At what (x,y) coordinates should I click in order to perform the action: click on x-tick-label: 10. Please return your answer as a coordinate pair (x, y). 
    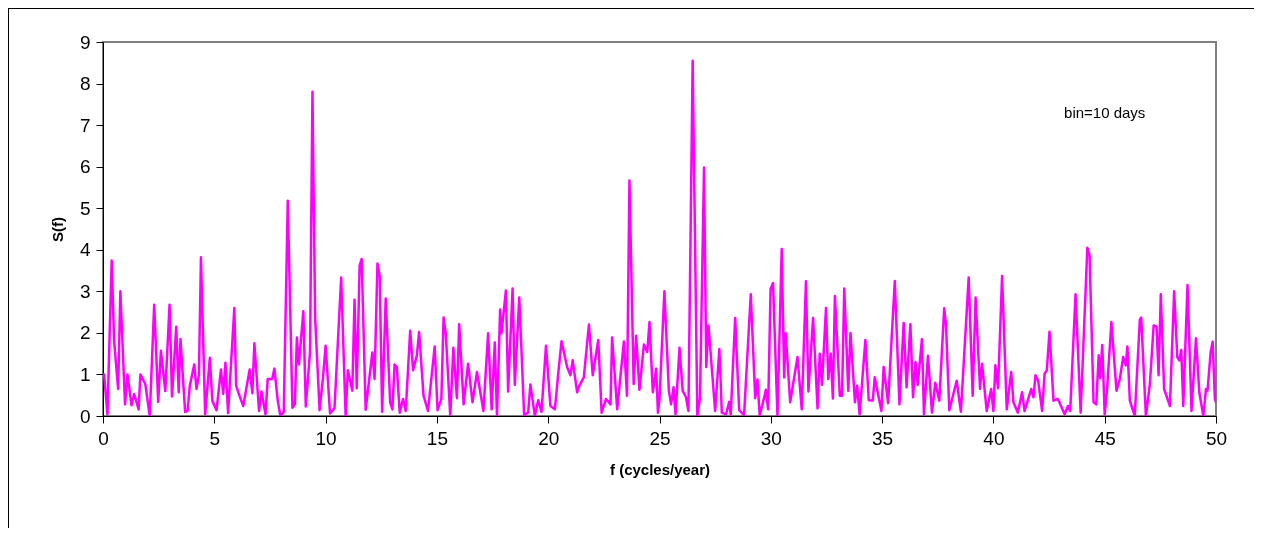
    Looking at the image, I should click on (326, 438).